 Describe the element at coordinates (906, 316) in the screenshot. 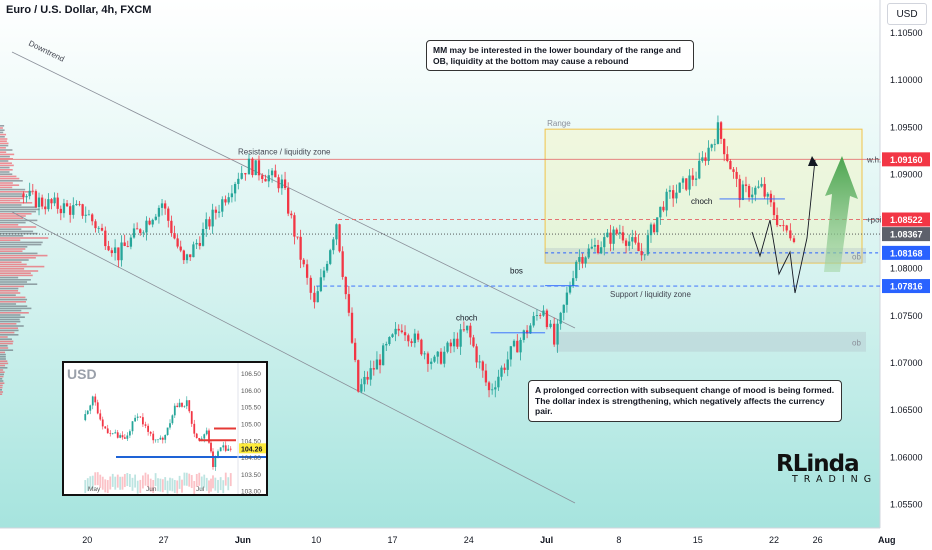

I see `y-tick-label: 1.07500` at that location.